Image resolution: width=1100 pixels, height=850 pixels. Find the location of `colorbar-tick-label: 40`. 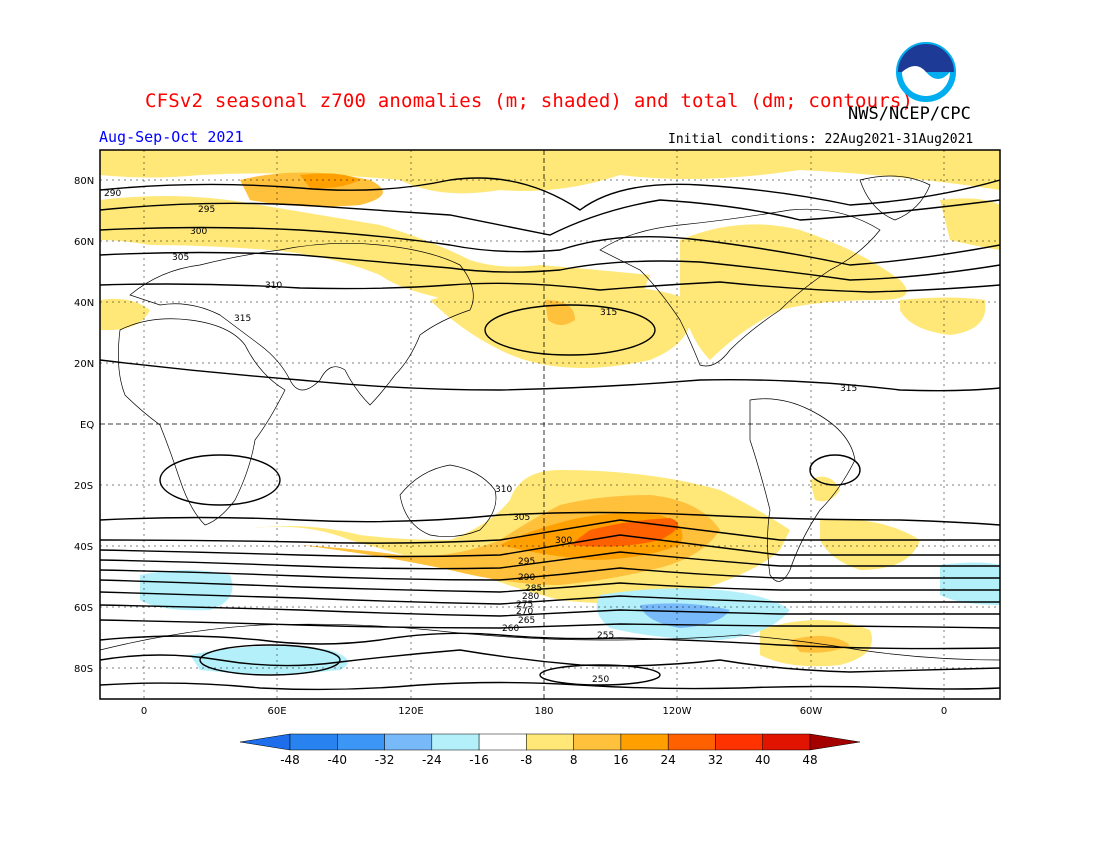

colorbar-tick-label: 40 is located at coordinates (762, 760).